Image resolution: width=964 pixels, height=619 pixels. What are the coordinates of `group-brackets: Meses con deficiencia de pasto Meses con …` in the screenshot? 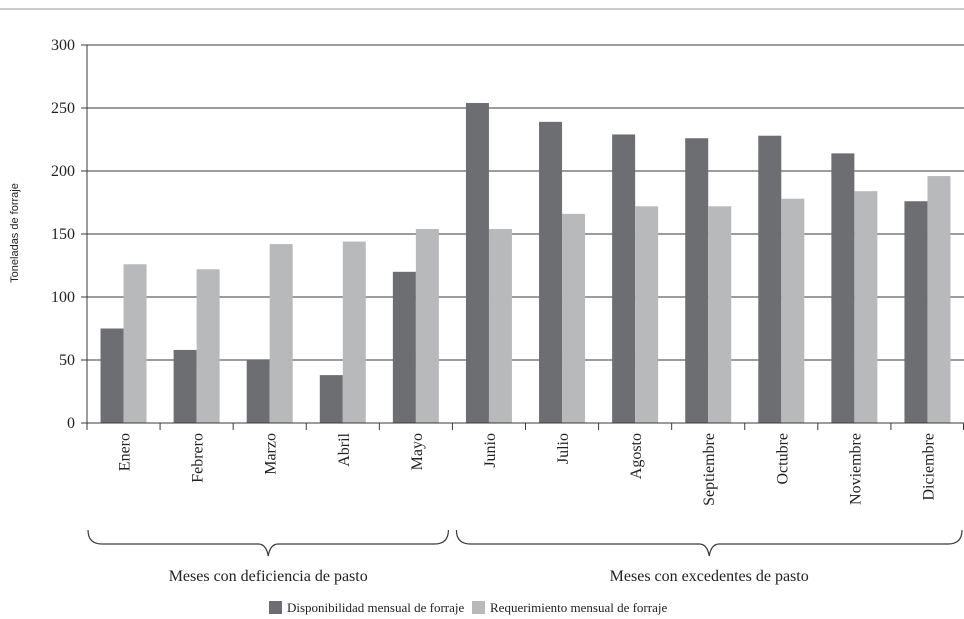 It's located at (525, 557).